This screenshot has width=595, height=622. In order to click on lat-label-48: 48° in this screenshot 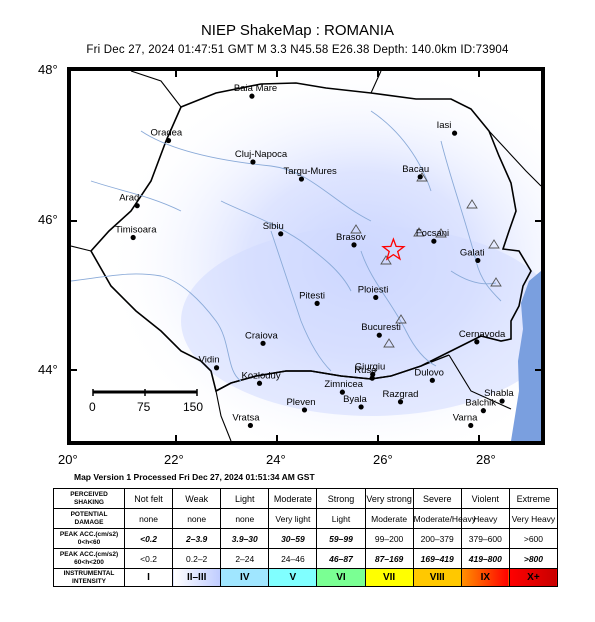, I will do `click(48, 69)`.